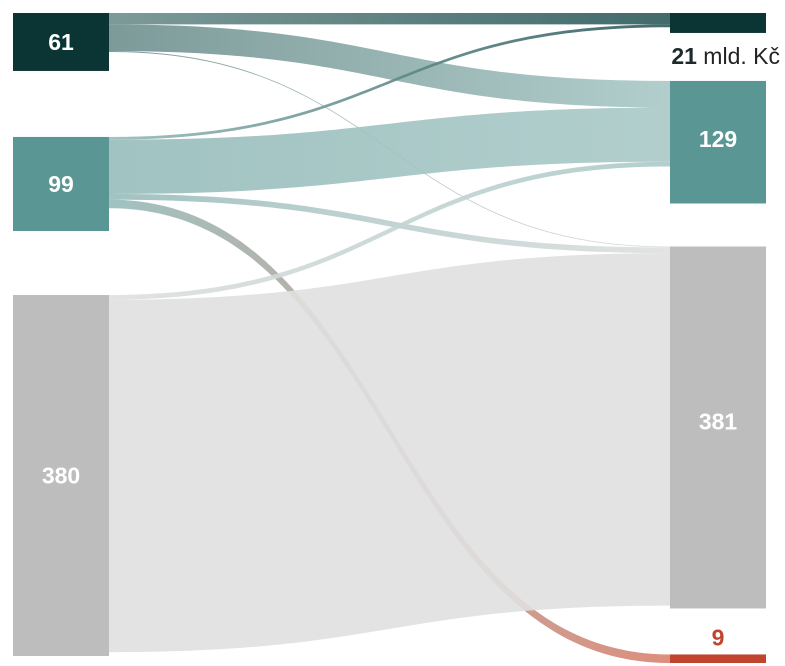  What do you see at coordinates (389, 19) in the screenshot?
I see `flow-s1-t1` at bounding box center [389, 19].